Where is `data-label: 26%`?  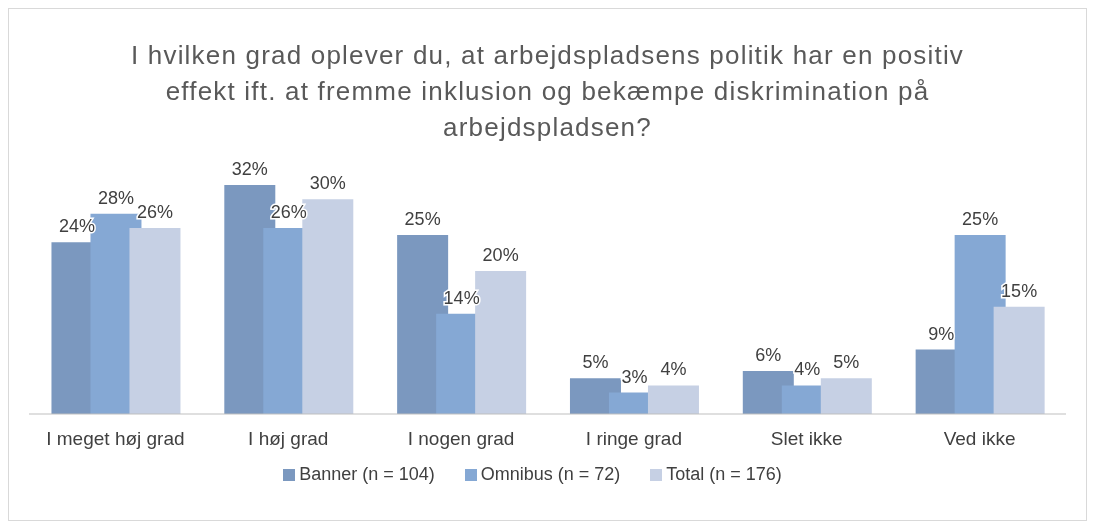 data-label: 26% is located at coordinates (154, 211).